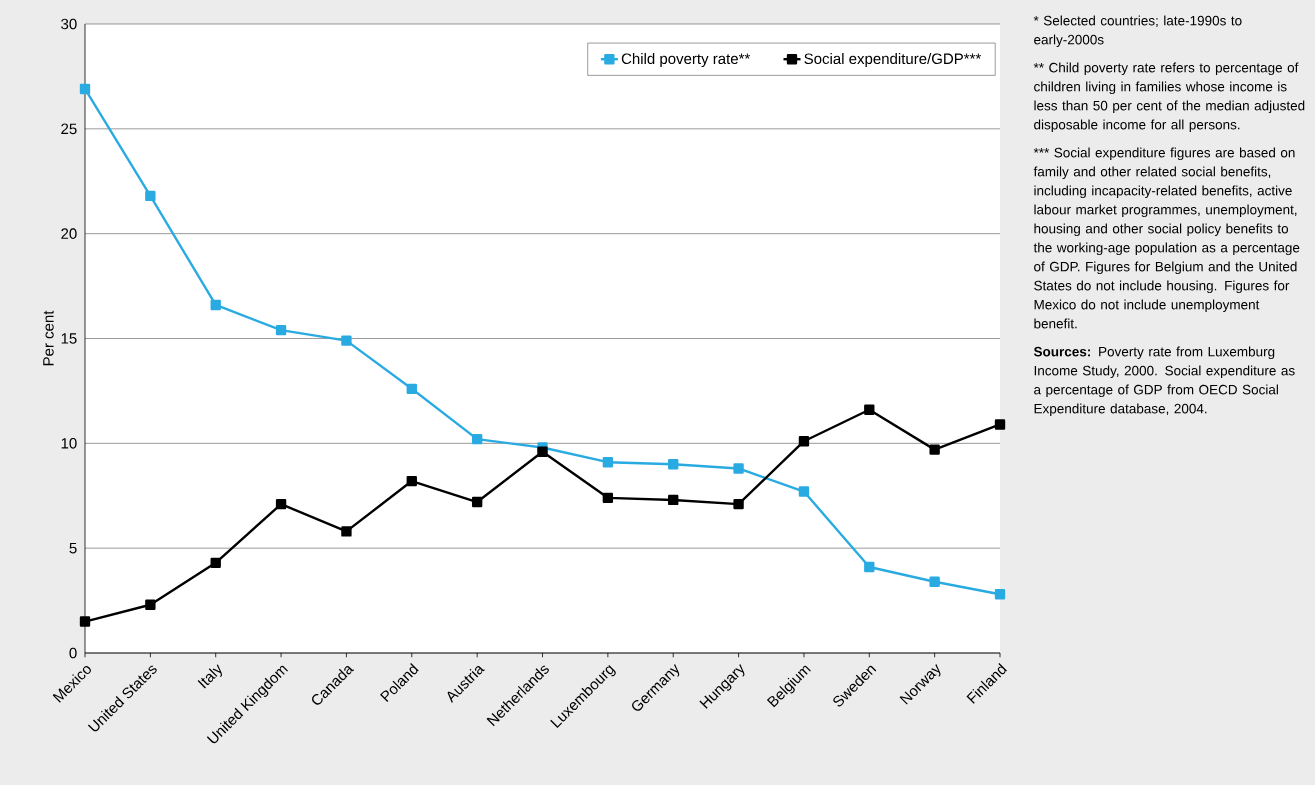  I want to click on x-tick-label: Italy, so click(209, 676).